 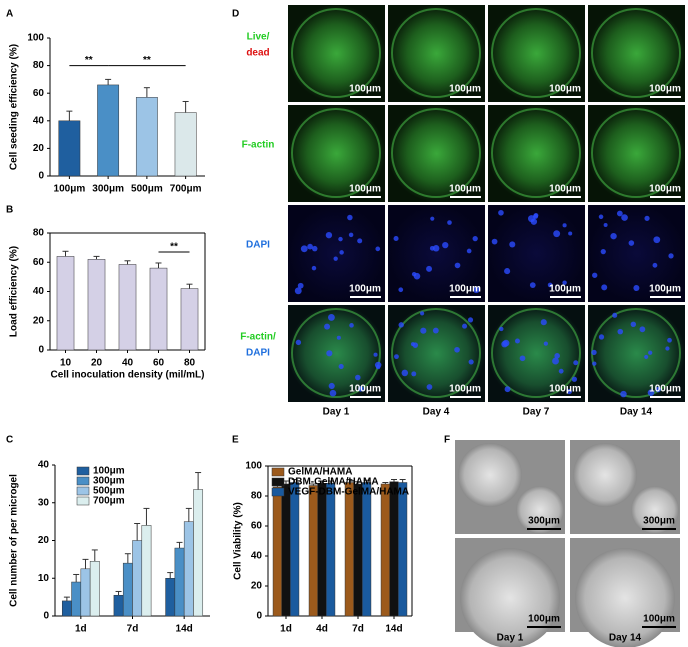 I want to click on x-tick-label: 1d, so click(x=286, y=629).